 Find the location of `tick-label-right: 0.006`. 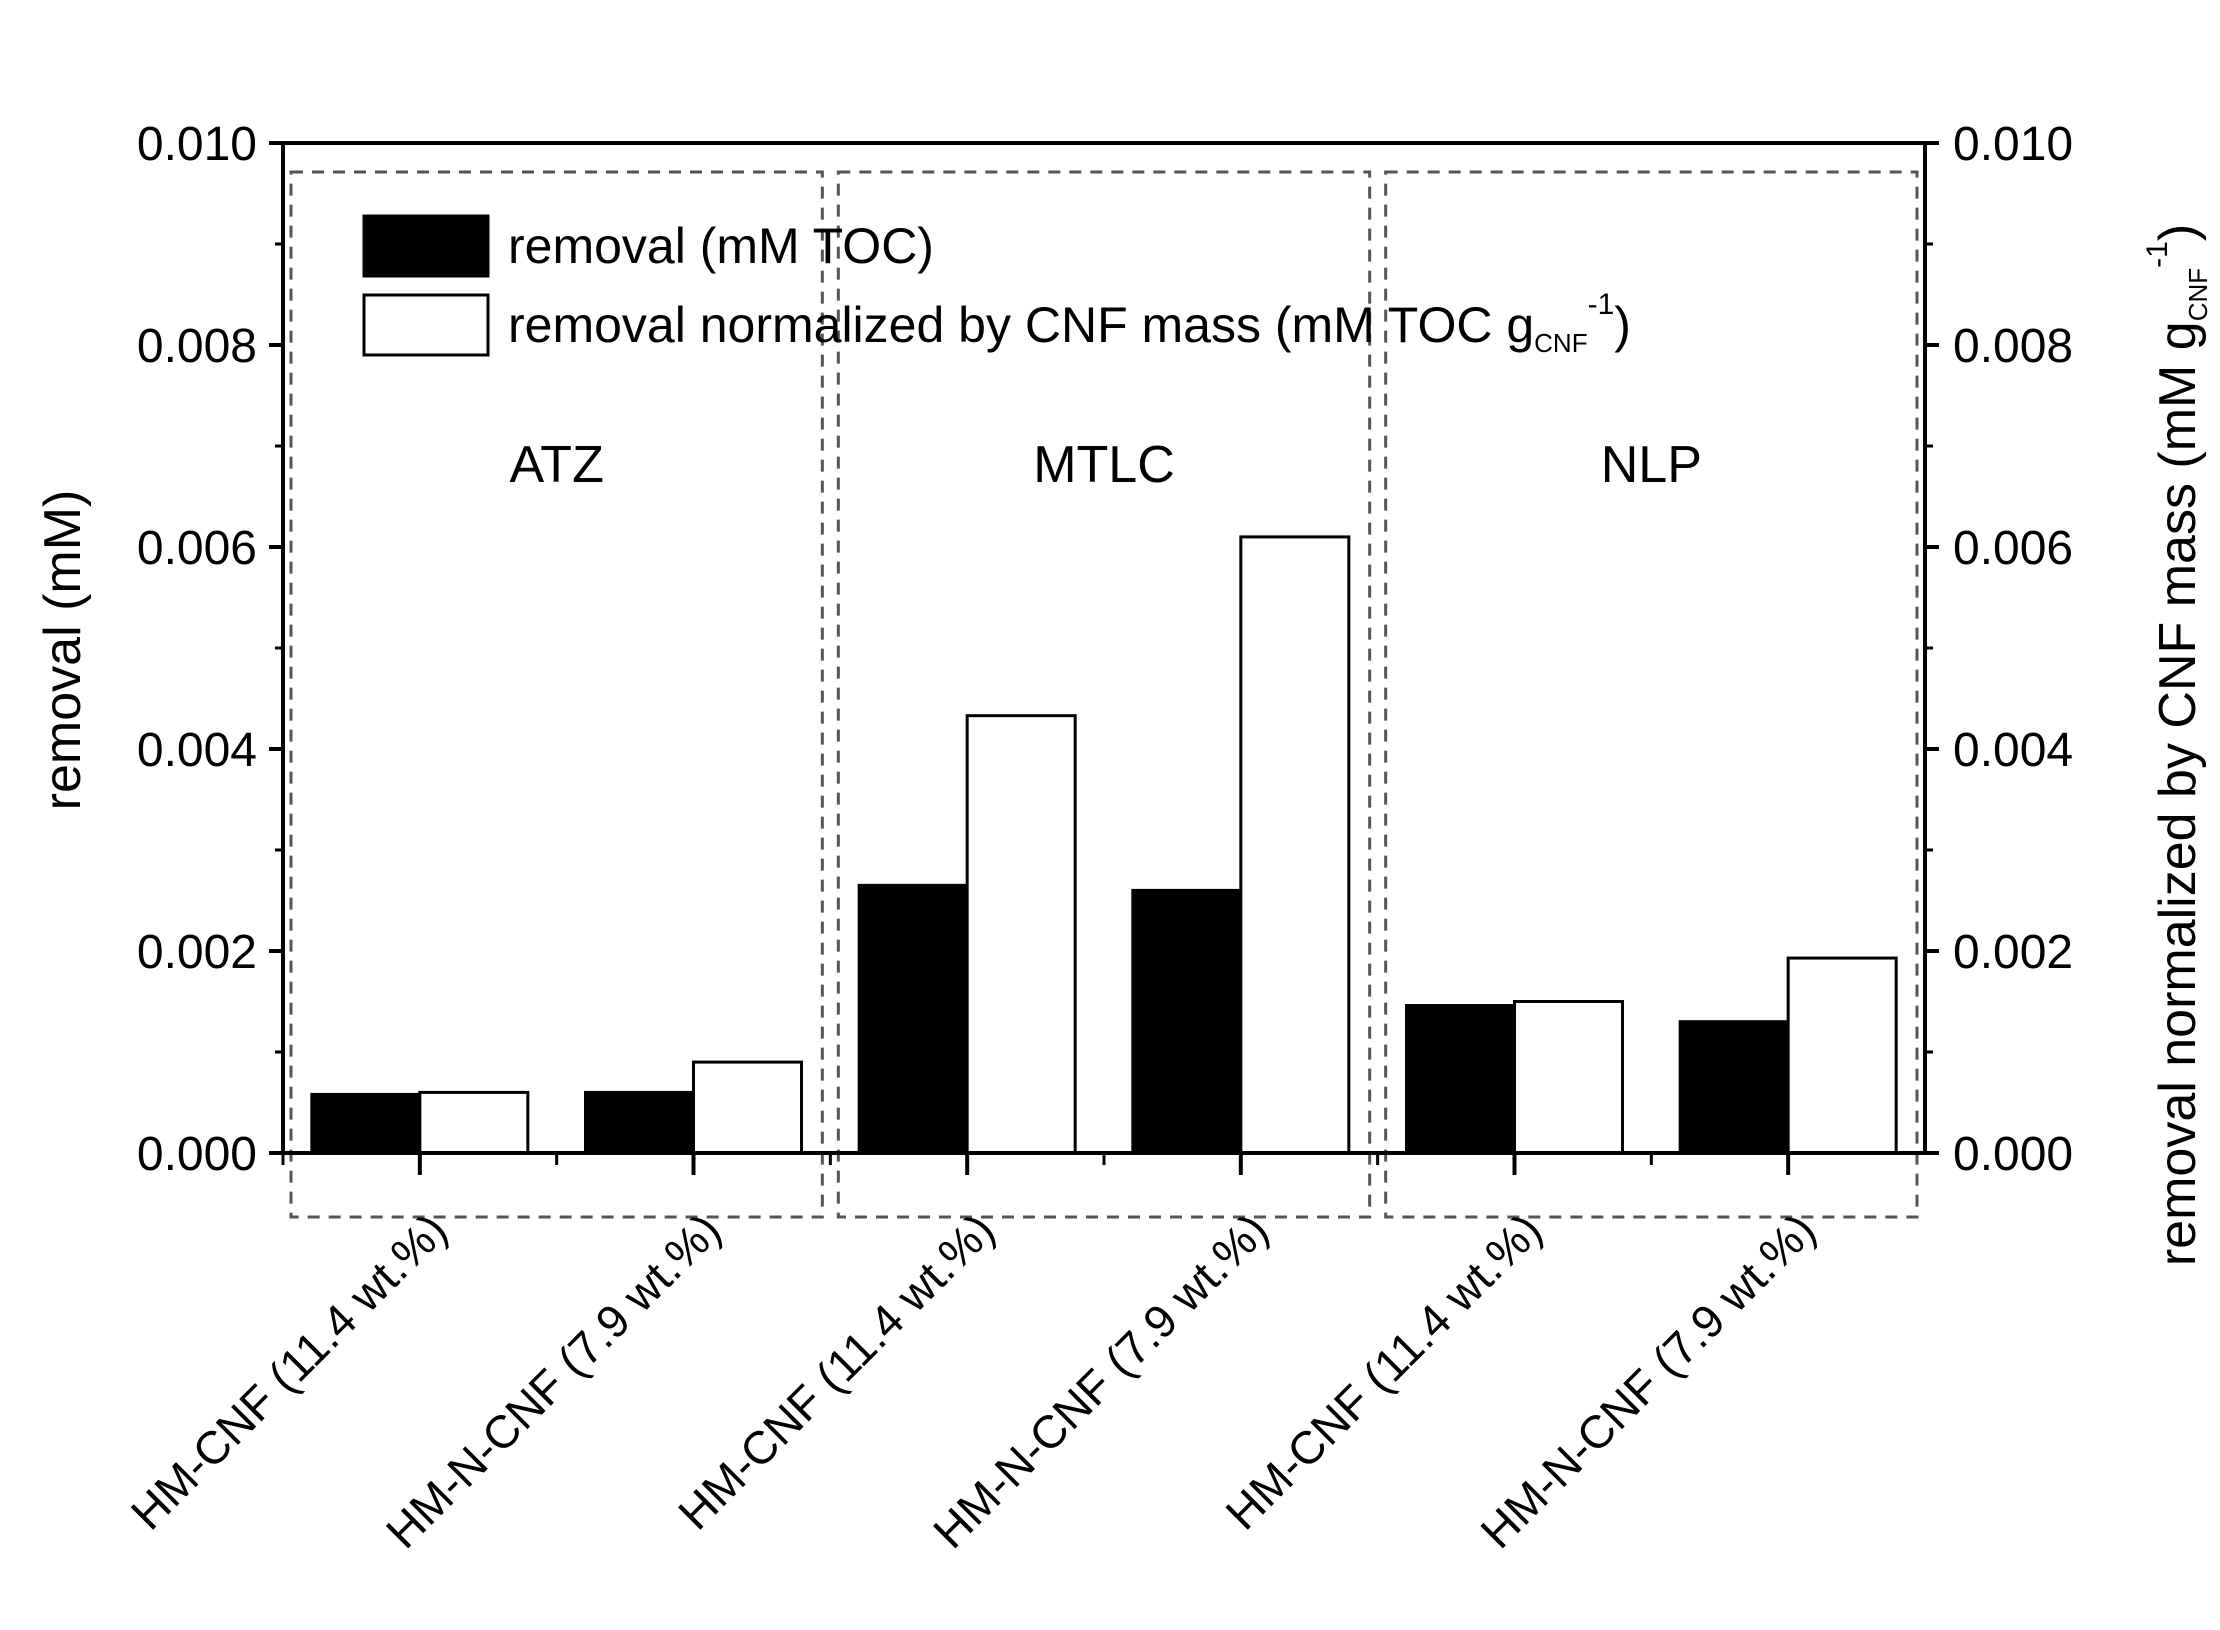

tick-label-right: 0.006 is located at coordinates (2013, 548).